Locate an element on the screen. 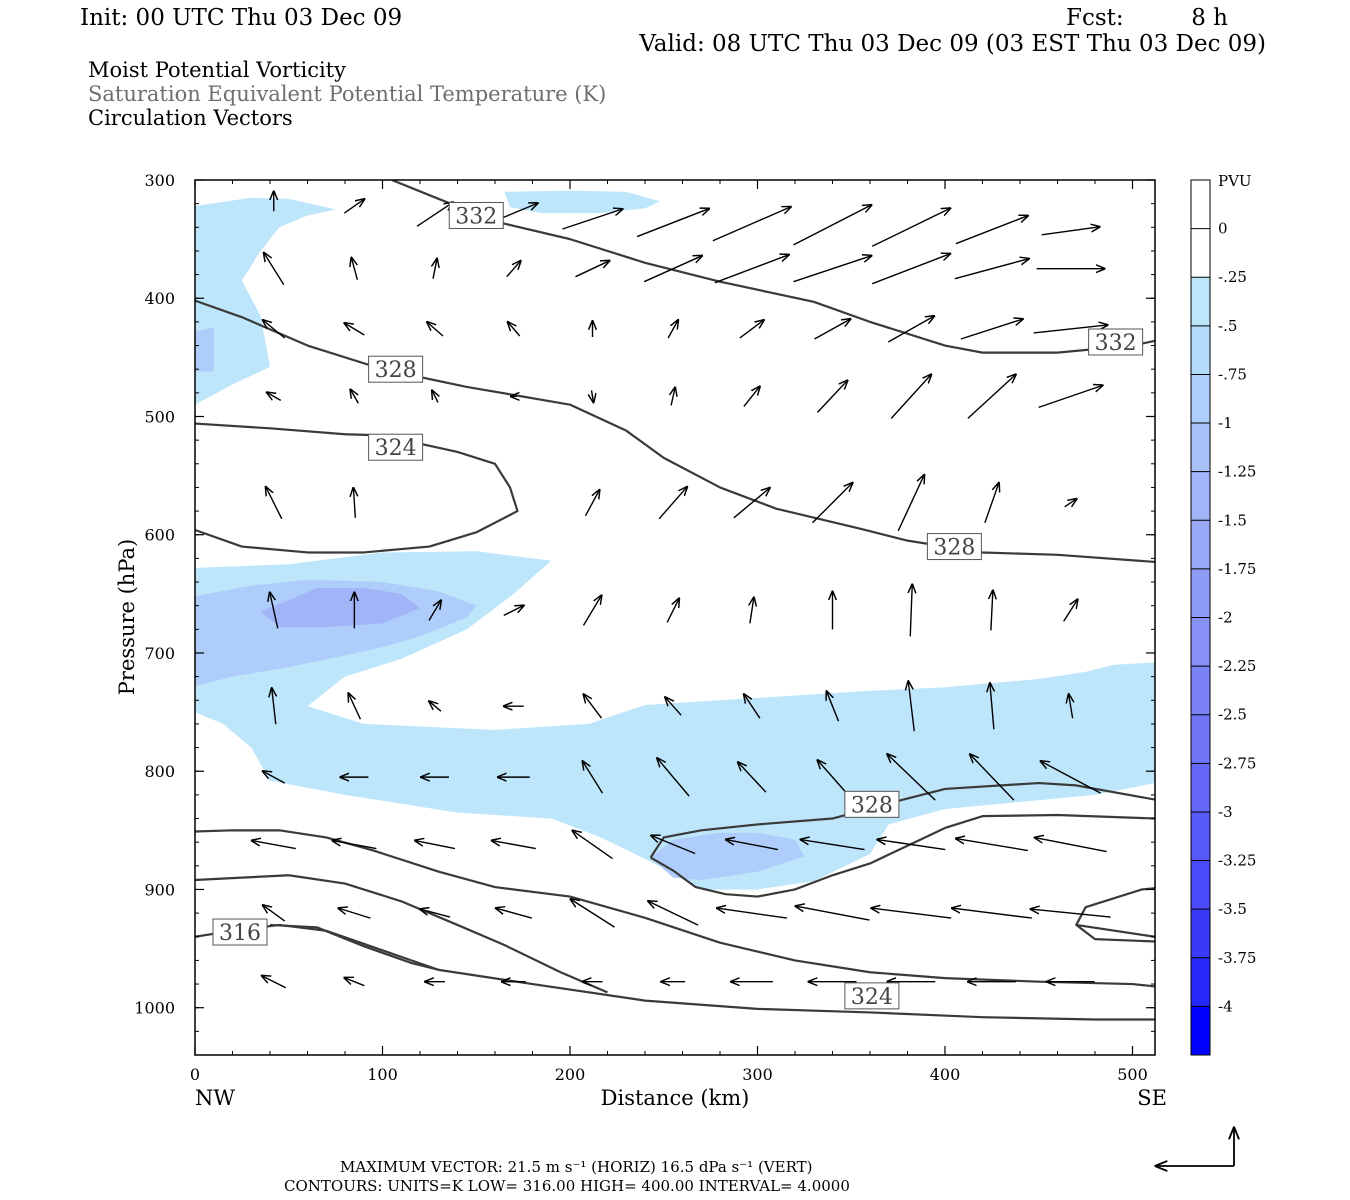 This screenshot has width=1350, height=1200. contour-label-4: 328 is located at coordinates (954, 548).